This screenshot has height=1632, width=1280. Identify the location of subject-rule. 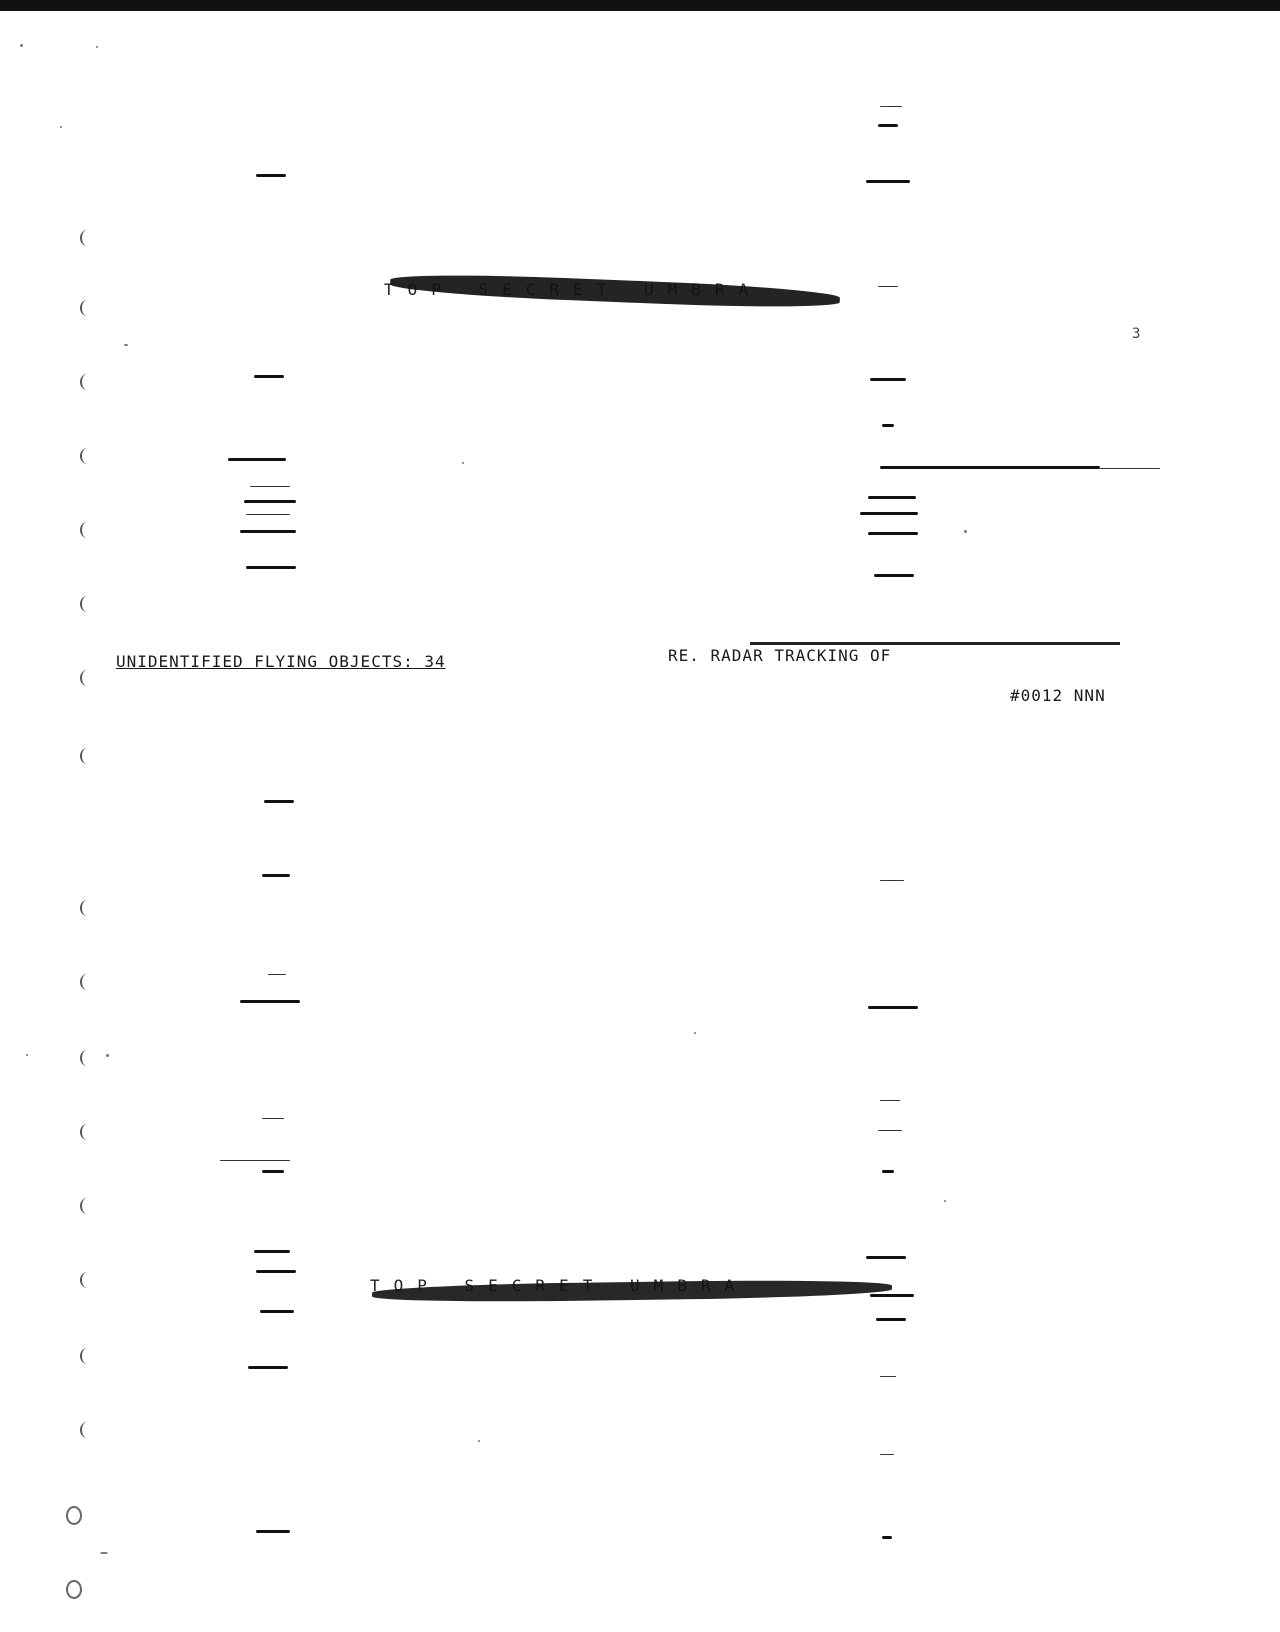
(935, 643).